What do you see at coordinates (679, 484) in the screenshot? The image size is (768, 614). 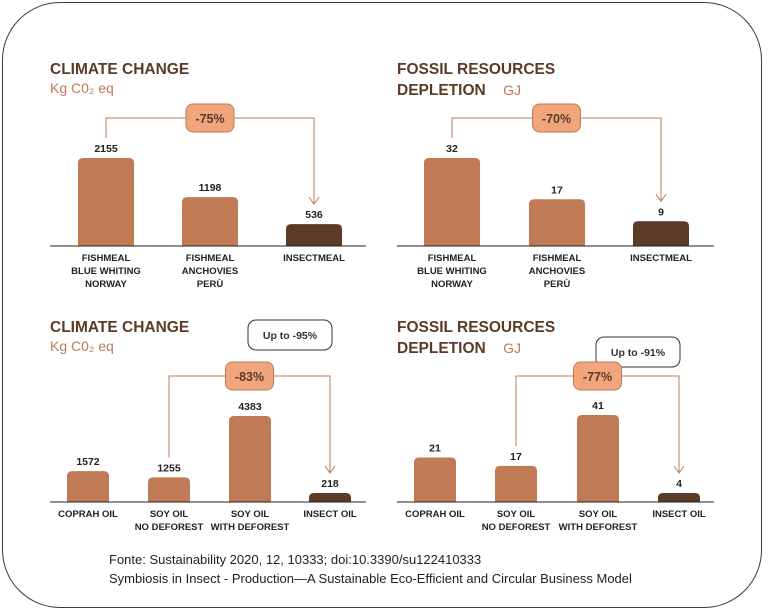 I see `data-label: 4` at bounding box center [679, 484].